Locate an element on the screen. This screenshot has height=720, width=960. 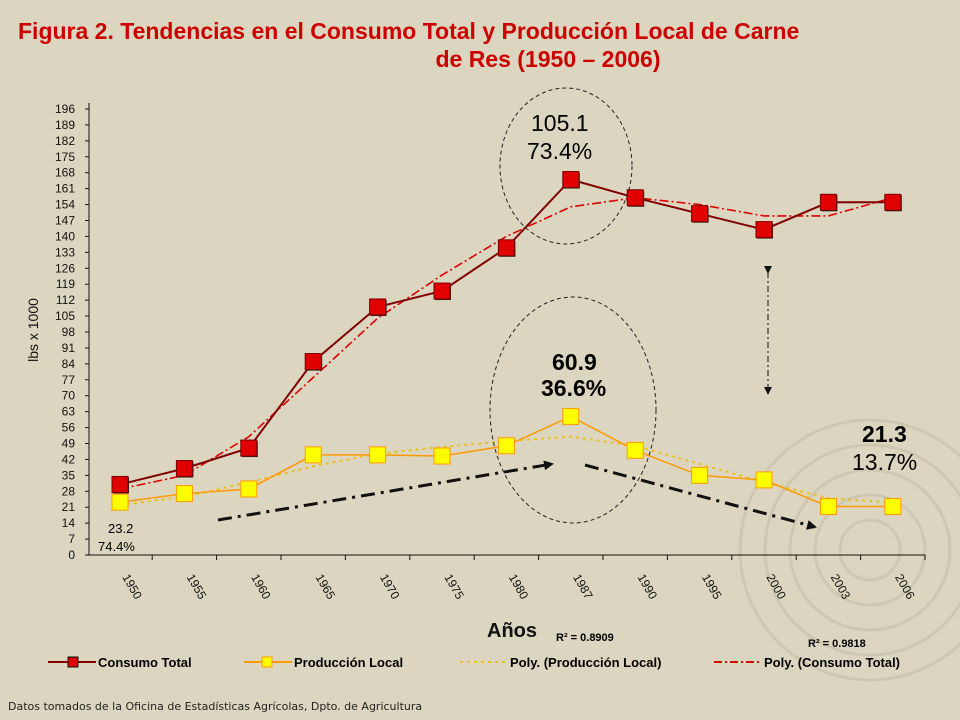
y-tick-label: 133 is located at coordinates (65, 252).